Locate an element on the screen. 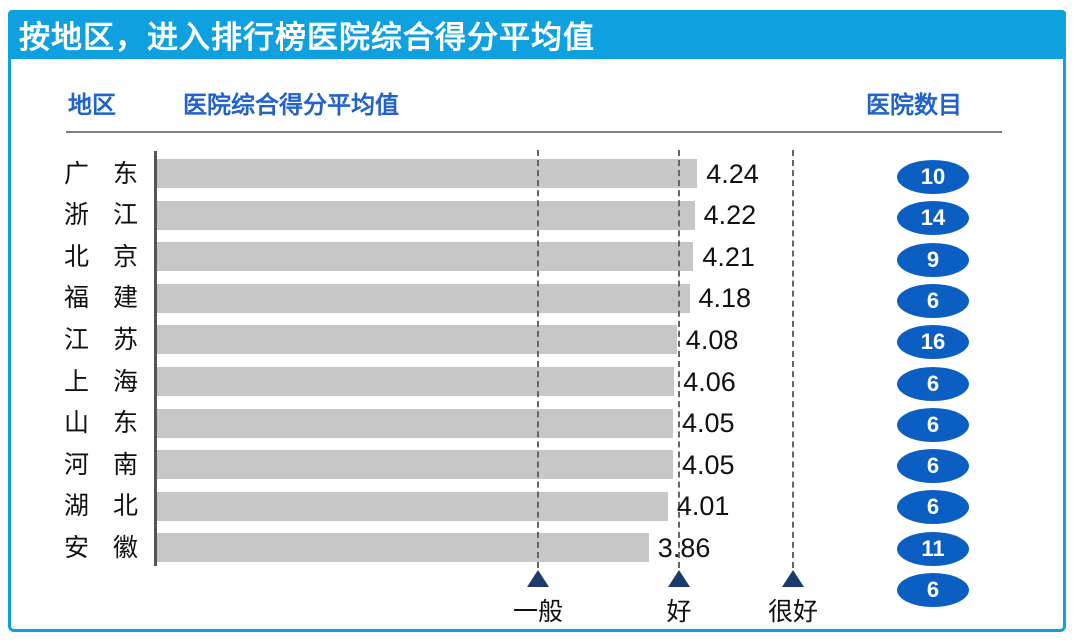 The width and height of the screenshot is (1080, 642). region-label: 山东 is located at coordinates (101, 423).